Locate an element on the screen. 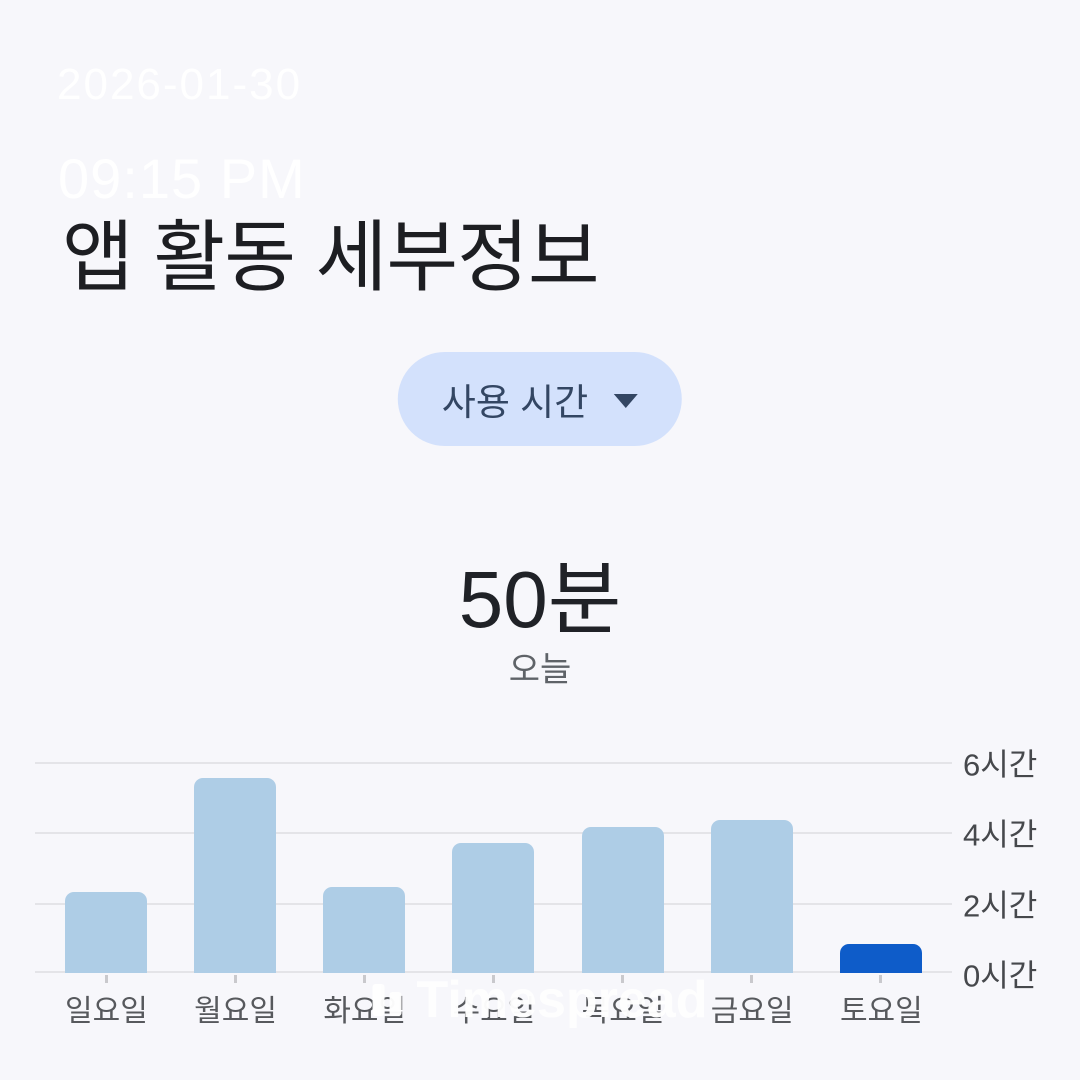 The height and width of the screenshot is (1080, 1080). y-axis-tick-label: 2시간 is located at coordinates (1000, 906).